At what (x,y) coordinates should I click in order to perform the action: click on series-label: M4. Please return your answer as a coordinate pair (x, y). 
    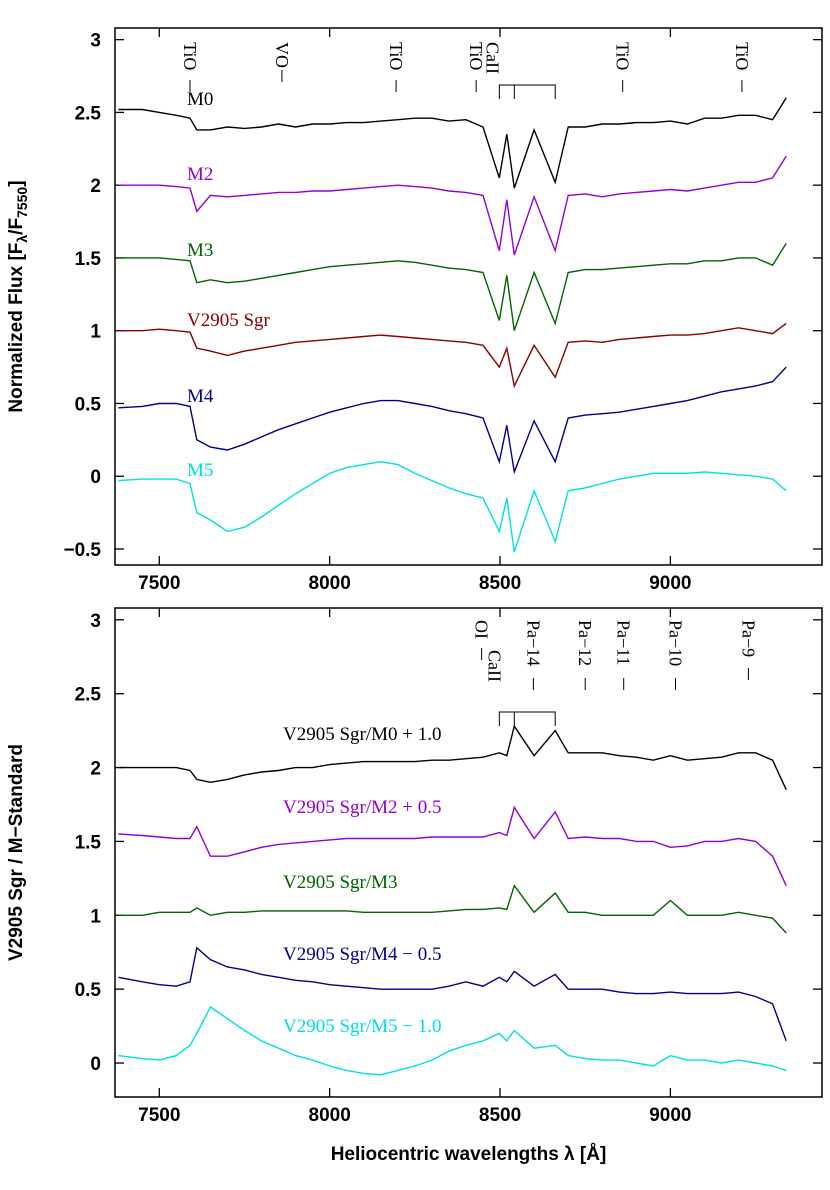
    Looking at the image, I should click on (200, 396).